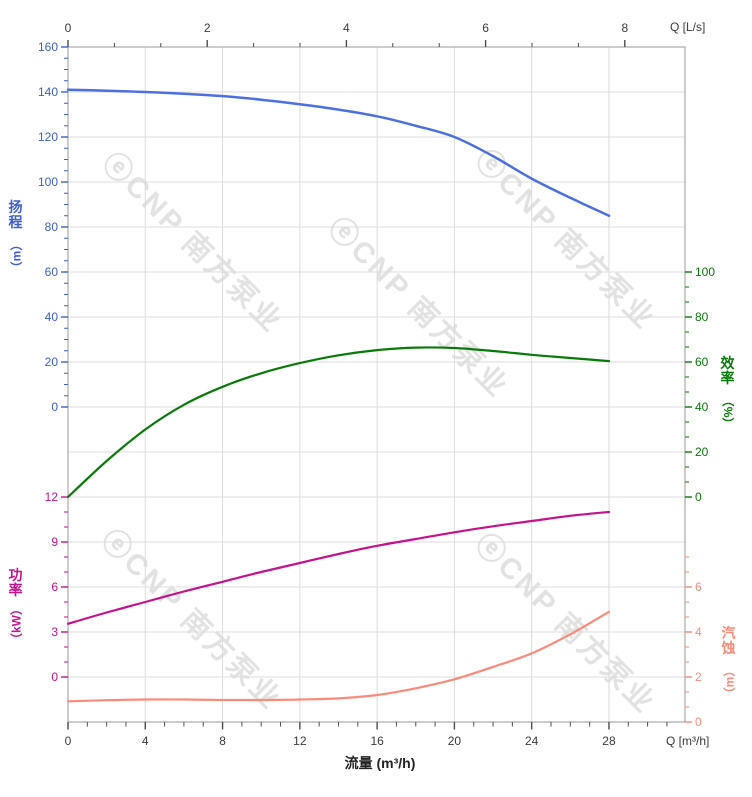 The height and width of the screenshot is (797, 752). What do you see at coordinates (68, 28) in the screenshot?
I see `top-axis-tick-label: 0` at bounding box center [68, 28].